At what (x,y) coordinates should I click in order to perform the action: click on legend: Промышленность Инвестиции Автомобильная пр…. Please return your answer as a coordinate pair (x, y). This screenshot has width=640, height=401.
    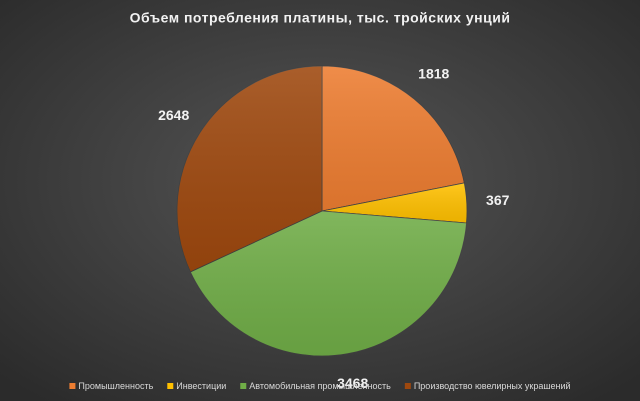
    Looking at the image, I should click on (320, 386).